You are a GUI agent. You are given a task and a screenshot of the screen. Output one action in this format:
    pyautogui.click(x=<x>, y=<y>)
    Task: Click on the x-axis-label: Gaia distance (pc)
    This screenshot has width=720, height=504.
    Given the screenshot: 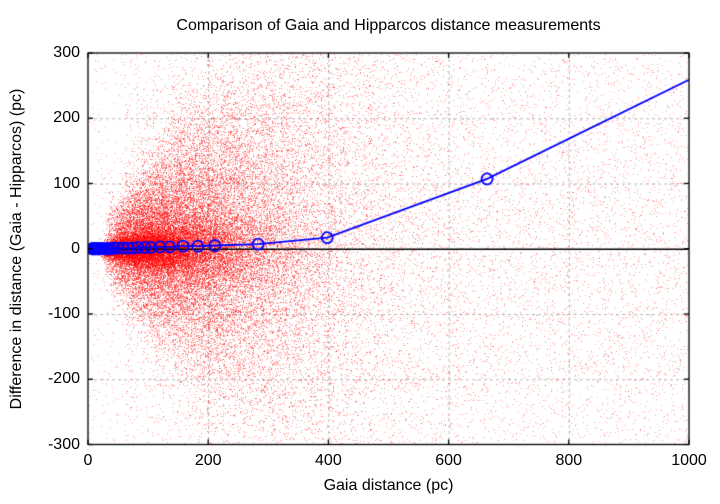 What is the action you would take?
    pyautogui.click(x=388, y=485)
    